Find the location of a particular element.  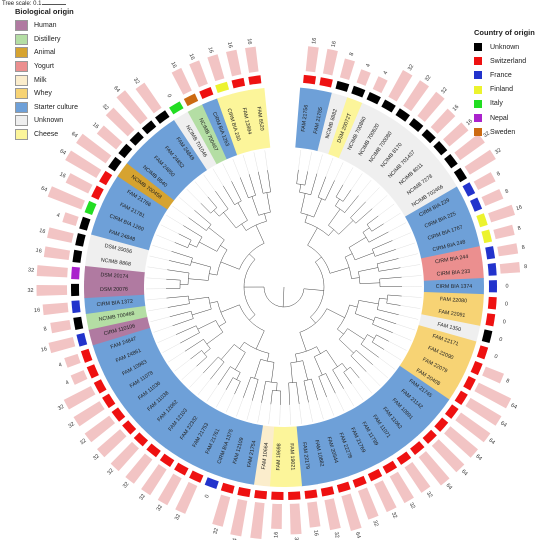

leaf-label: FAM 22179 is located at coordinates (305, 456).